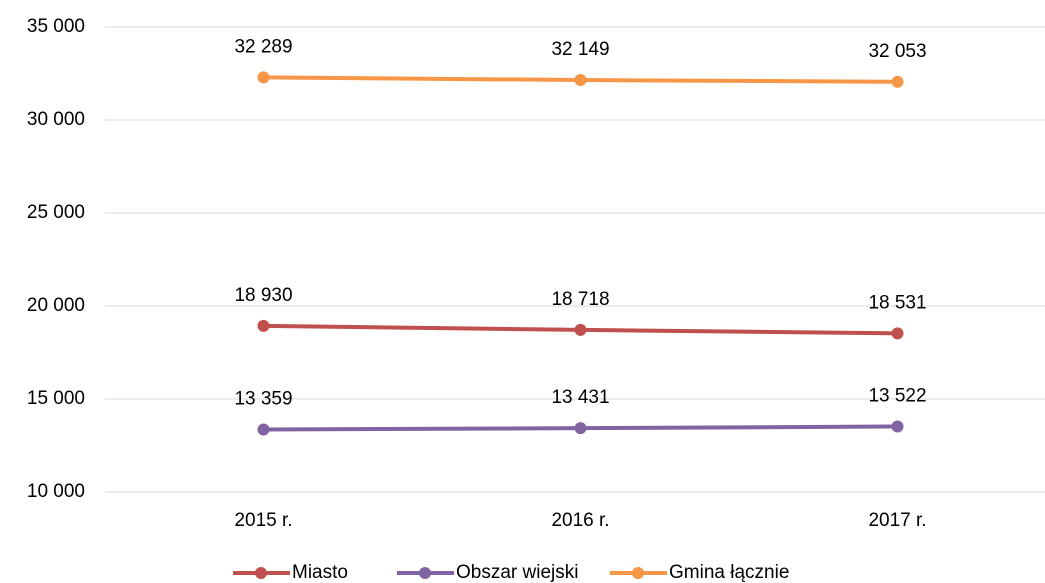 Image resolution: width=1045 pixels, height=583 pixels. What do you see at coordinates (56, 26) in the screenshot?
I see `y-tick-label: 35 000` at bounding box center [56, 26].